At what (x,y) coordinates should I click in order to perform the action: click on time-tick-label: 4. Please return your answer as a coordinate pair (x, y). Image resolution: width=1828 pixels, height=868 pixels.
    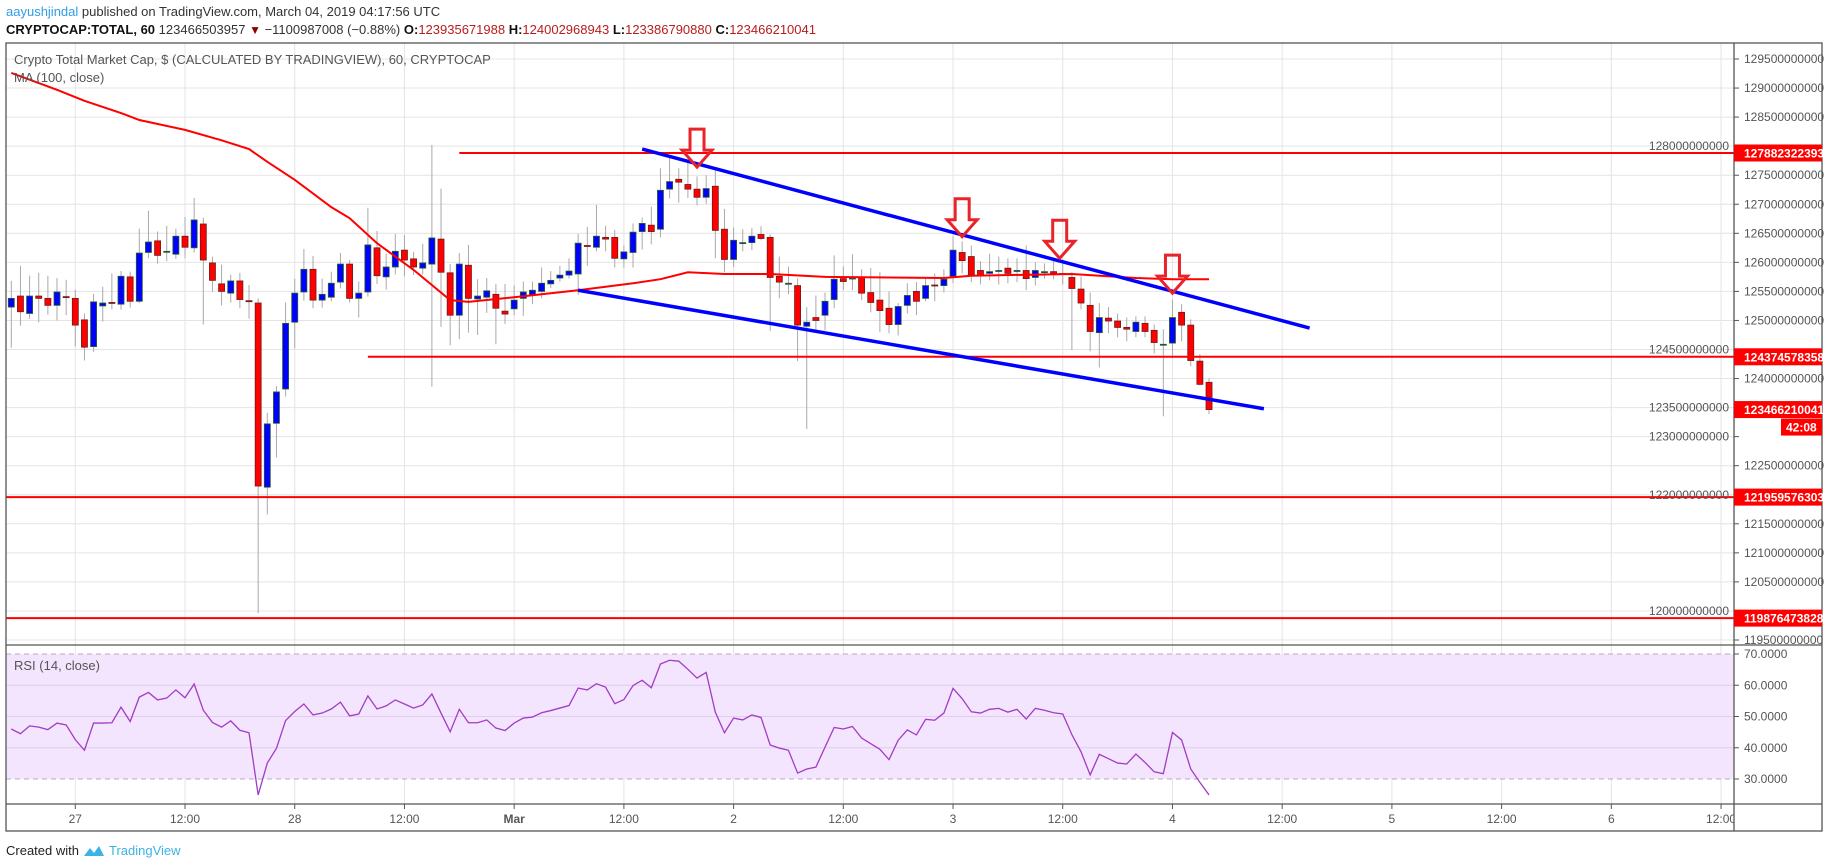
    Looking at the image, I should click on (1172, 819).